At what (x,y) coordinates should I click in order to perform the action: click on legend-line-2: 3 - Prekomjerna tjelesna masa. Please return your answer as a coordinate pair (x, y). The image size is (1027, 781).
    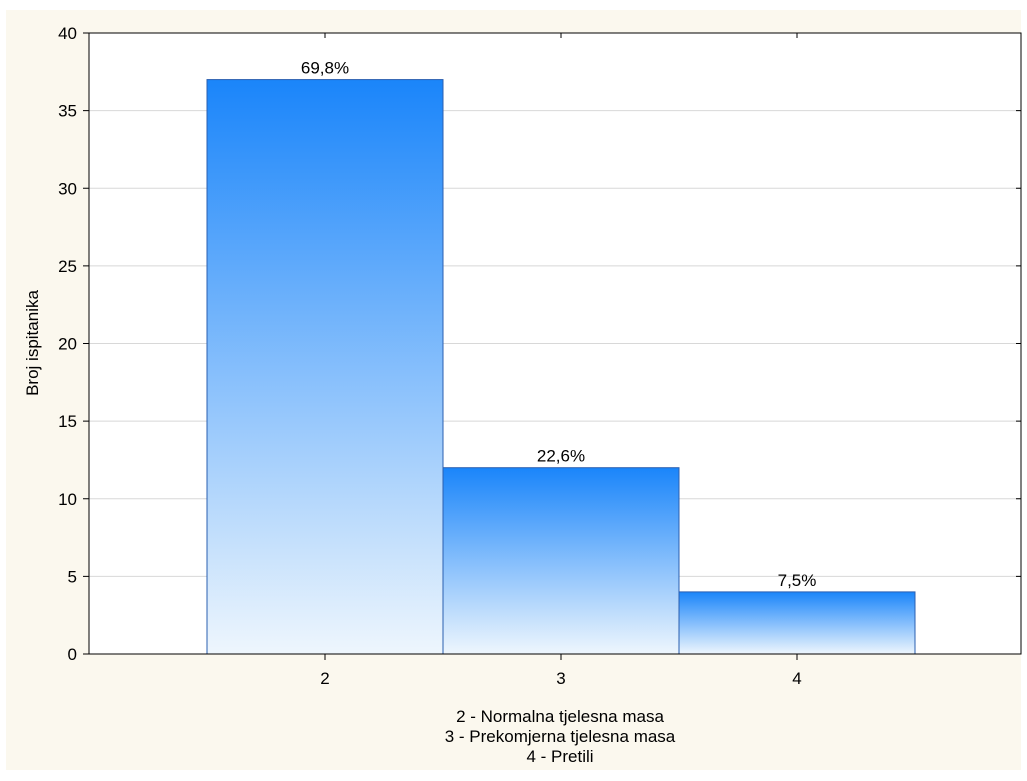
    Looking at the image, I should click on (560, 736).